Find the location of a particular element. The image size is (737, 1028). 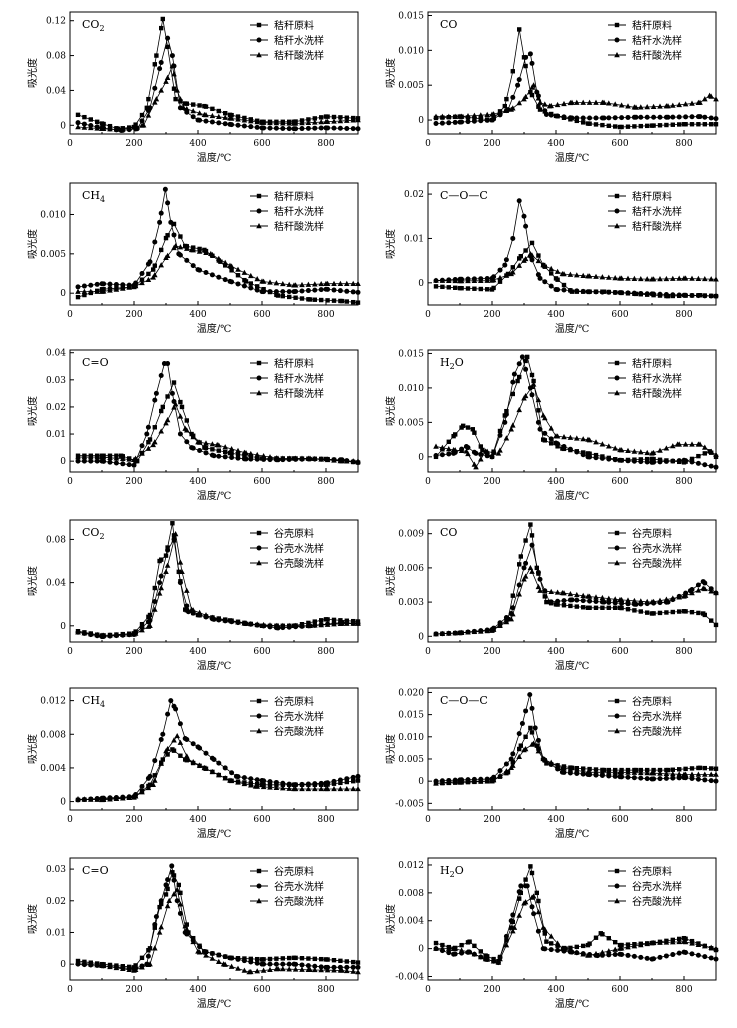

y-tick-label: 0 is located at coordinates (63, 627).